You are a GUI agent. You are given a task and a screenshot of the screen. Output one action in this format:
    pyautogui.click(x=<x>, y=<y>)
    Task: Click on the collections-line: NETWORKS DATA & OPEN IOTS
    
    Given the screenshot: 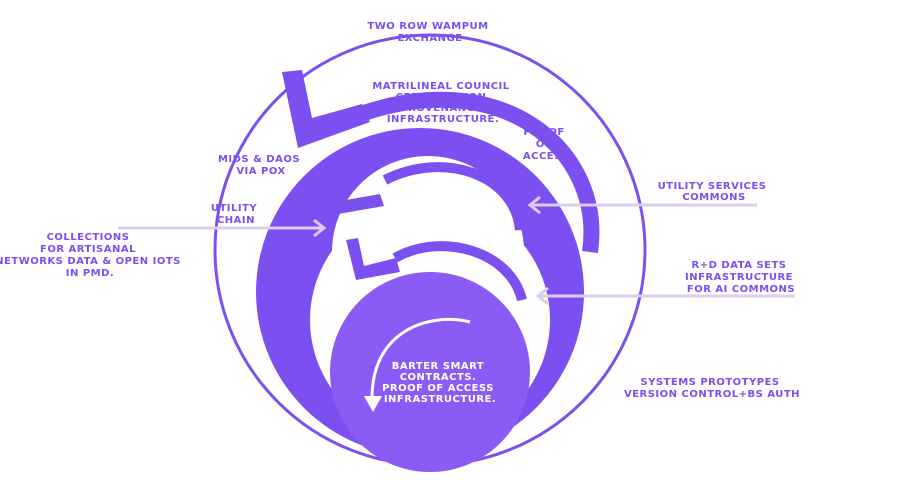 What is the action you would take?
    pyautogui.click(x=90, y=261)
    